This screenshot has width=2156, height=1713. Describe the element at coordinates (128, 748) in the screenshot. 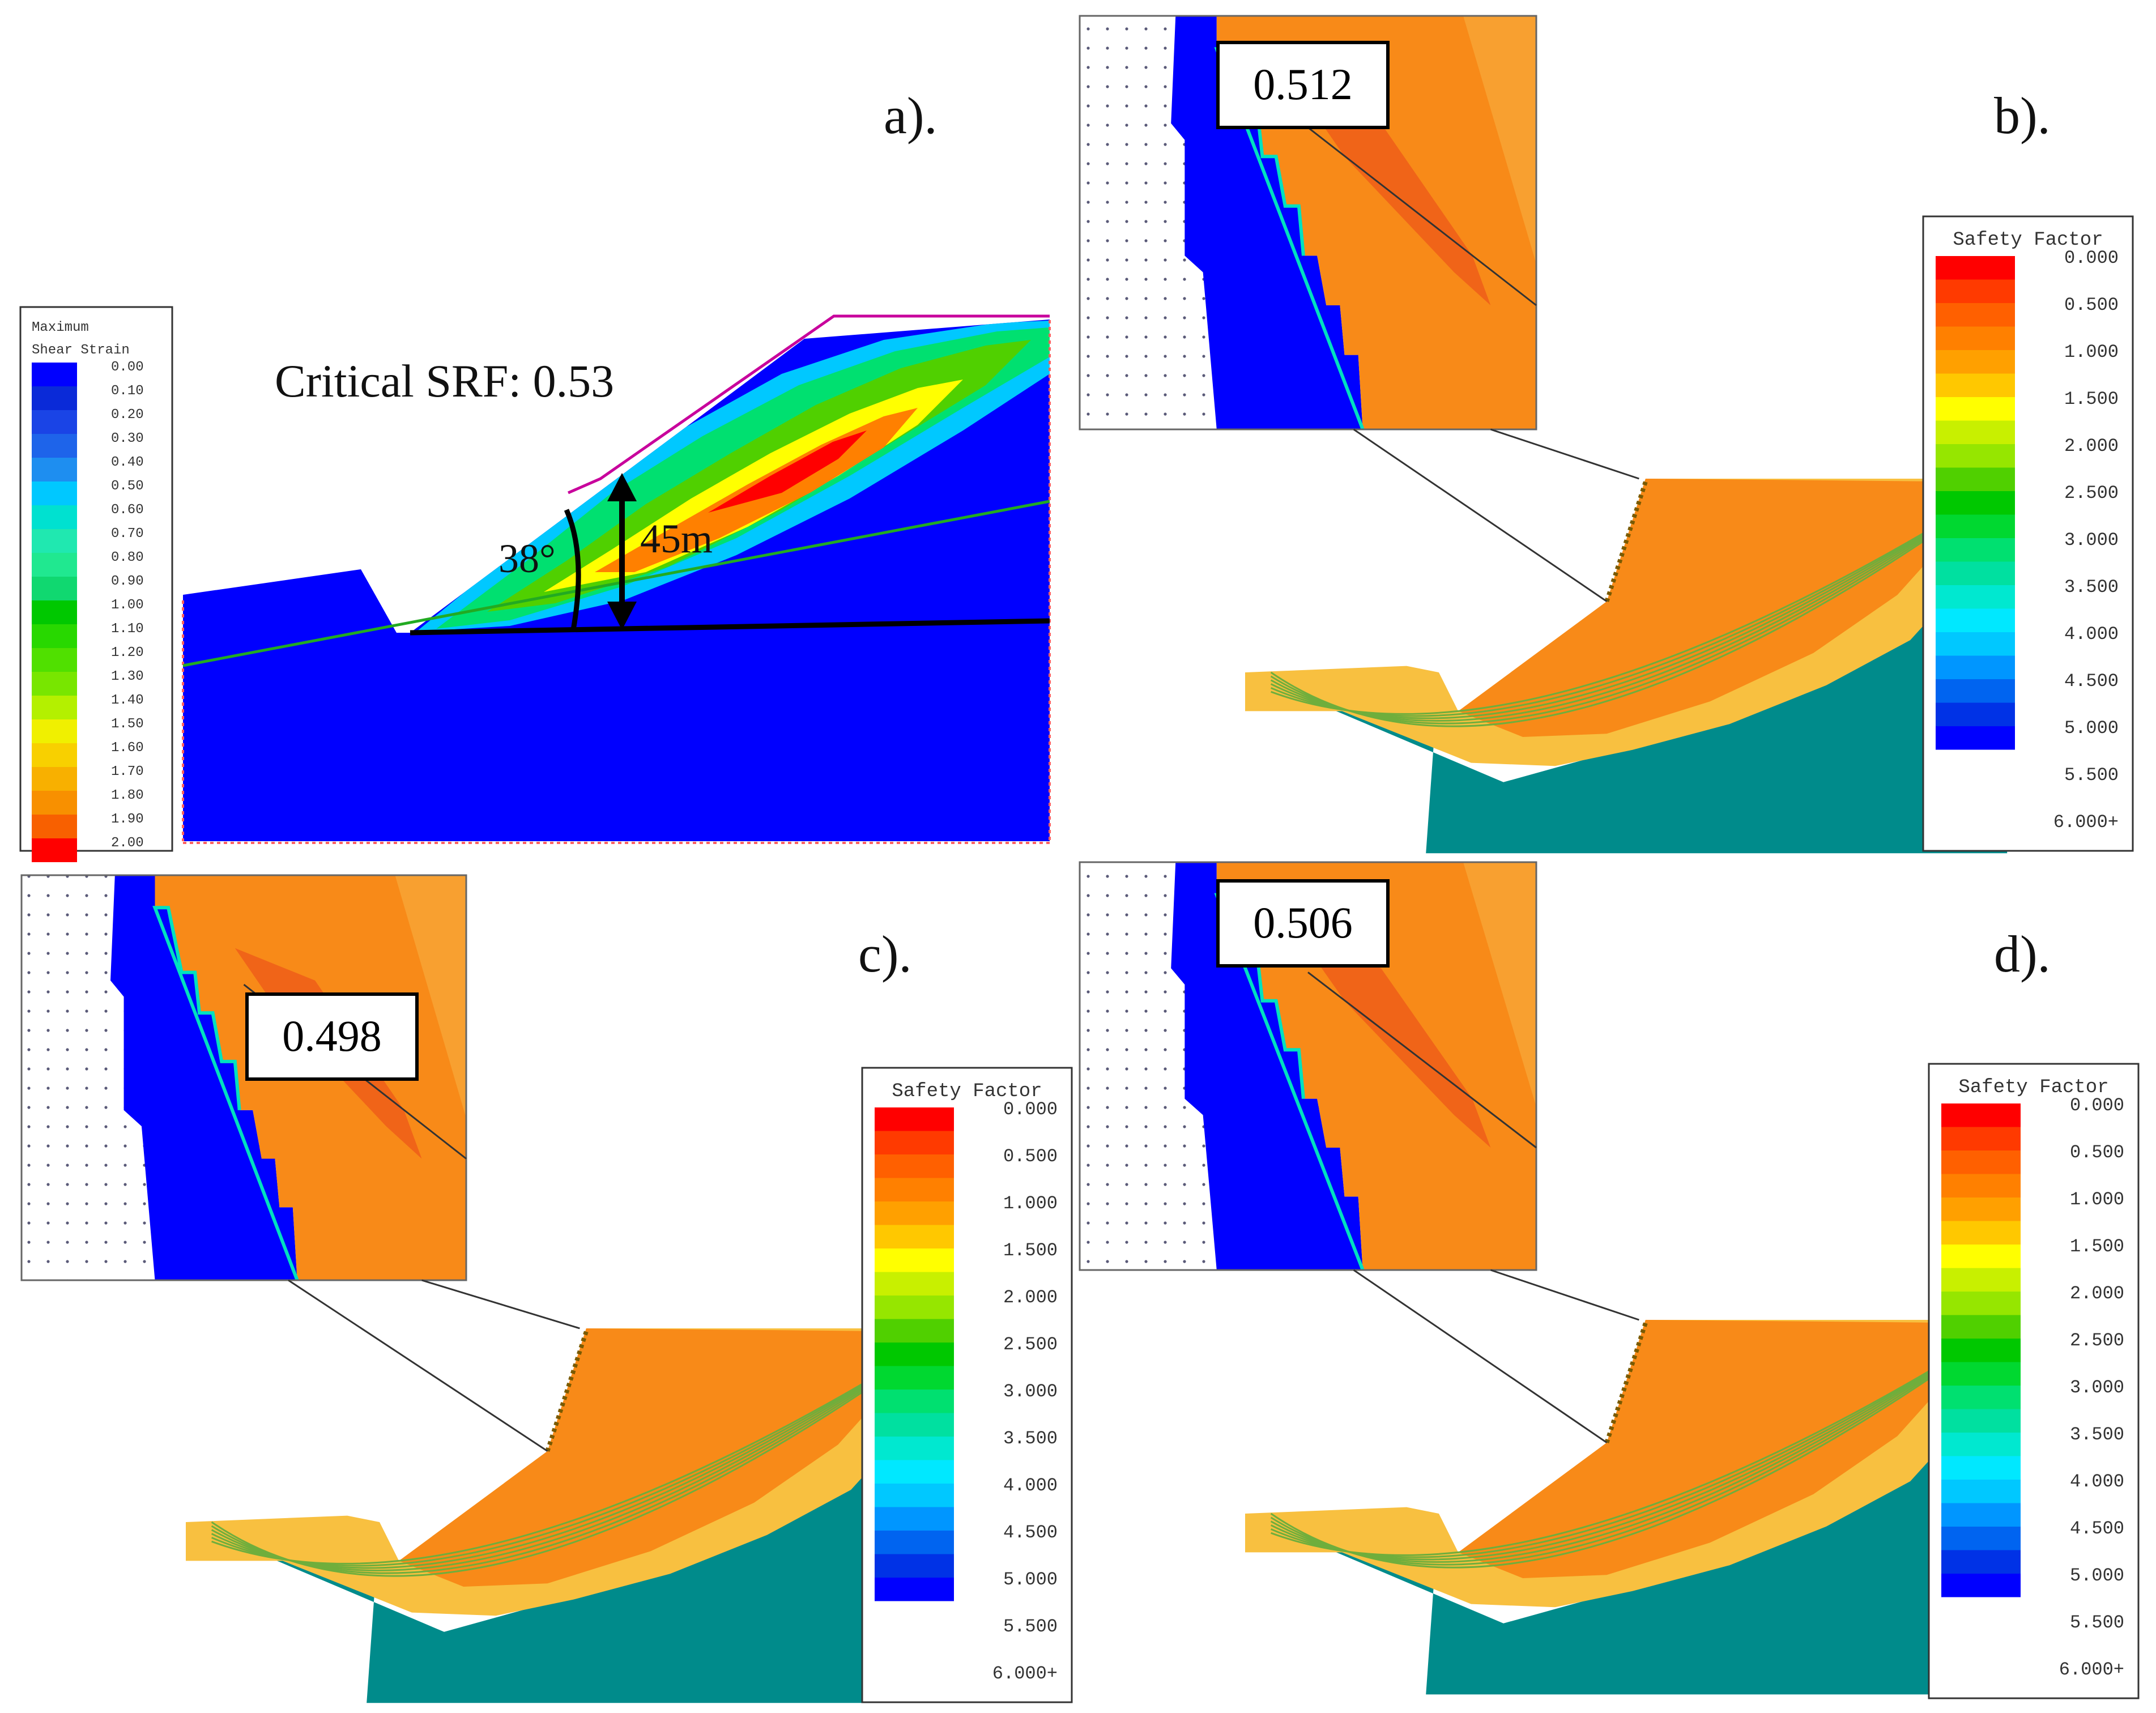

I see `strain-tick-label: 1.60` at that location.